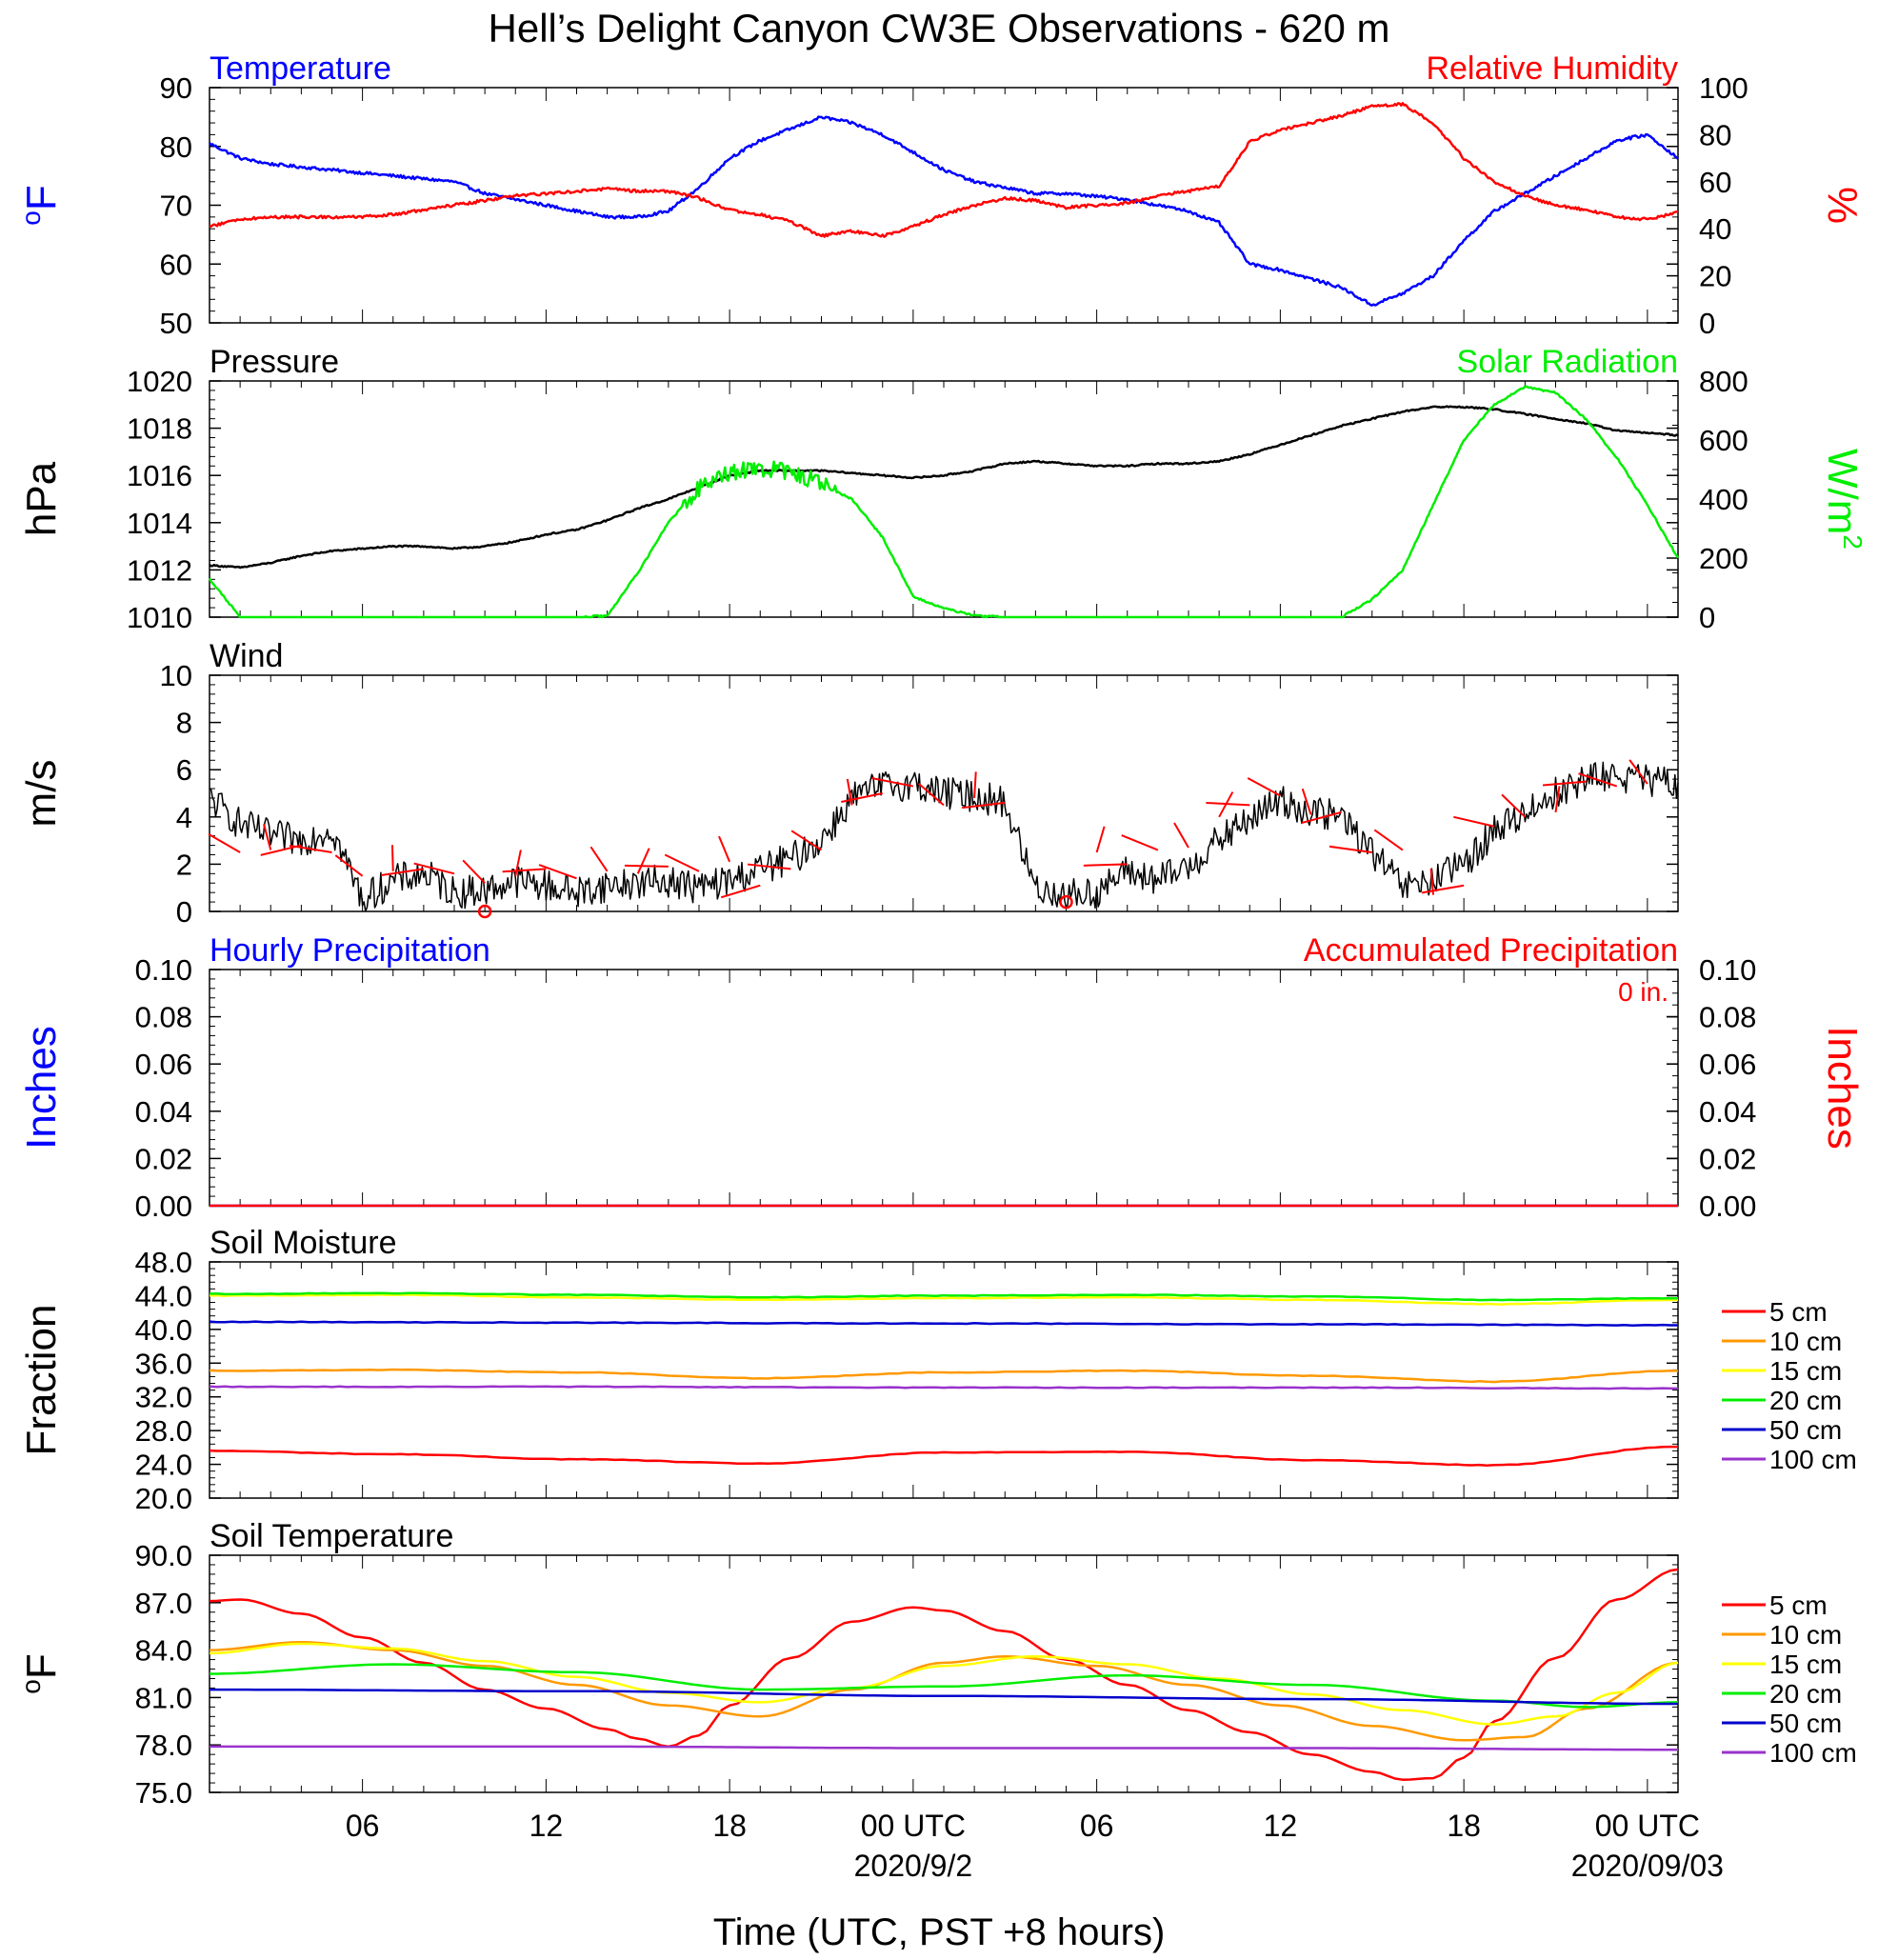 The height and width of the screenshot is (1960, 1878). I want to click on y-tick-label-left: 44.0, so click(163, 1295).